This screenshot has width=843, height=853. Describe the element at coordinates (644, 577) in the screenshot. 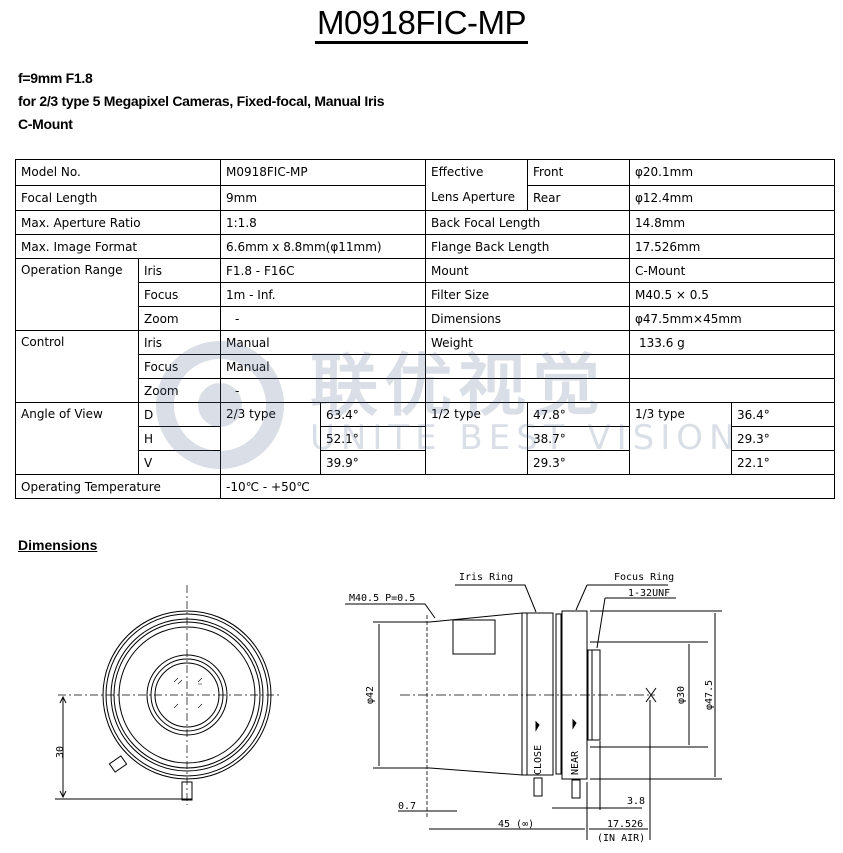

I see `focus-ring-label: Focus Ring` at that location.